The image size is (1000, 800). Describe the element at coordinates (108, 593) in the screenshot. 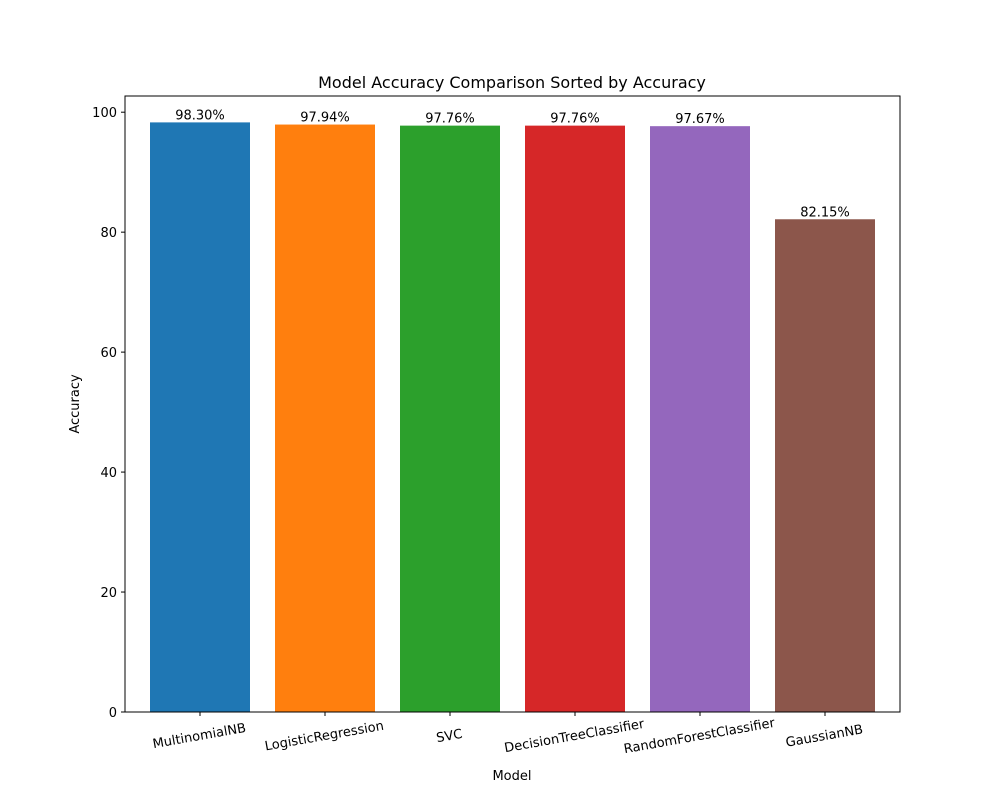

I see `y-tick-label: 20` at that location.